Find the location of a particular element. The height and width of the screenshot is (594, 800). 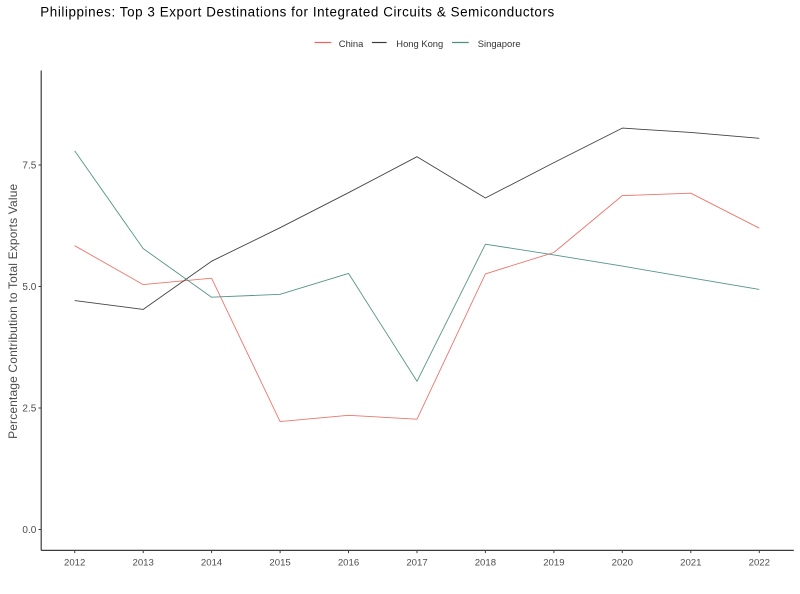

svg-text: 5.0 is located at coordinates (29, 287).